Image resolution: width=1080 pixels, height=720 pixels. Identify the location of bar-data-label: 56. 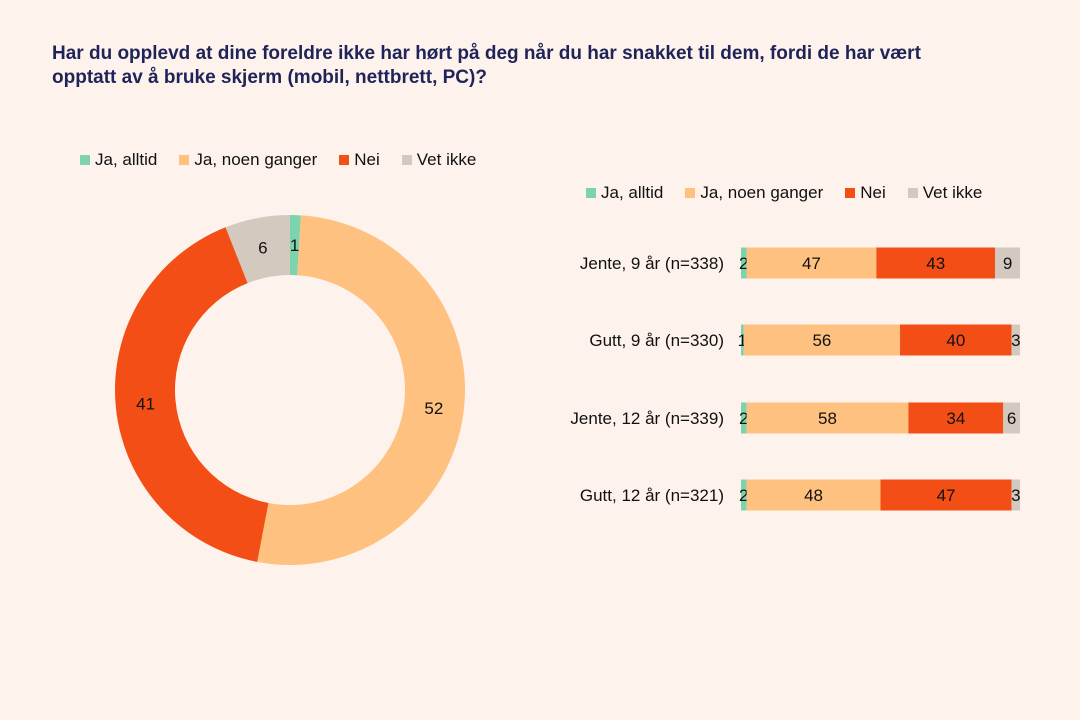
(821, 340).